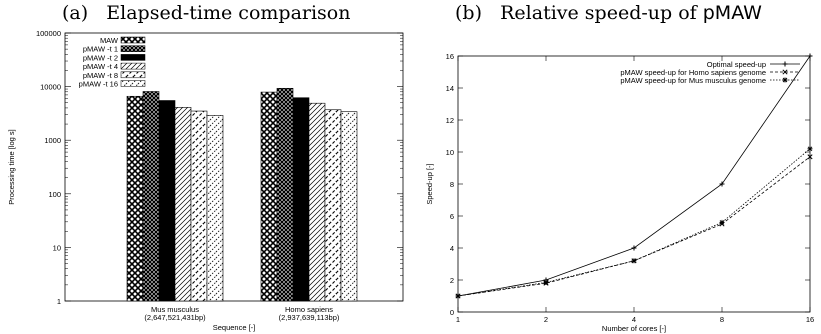 The width and height of the screenshot is (821, 334). Describe the element at coordinates (450, 88) in the screenshot. I see `y-tick-label-b: 14` at that location.